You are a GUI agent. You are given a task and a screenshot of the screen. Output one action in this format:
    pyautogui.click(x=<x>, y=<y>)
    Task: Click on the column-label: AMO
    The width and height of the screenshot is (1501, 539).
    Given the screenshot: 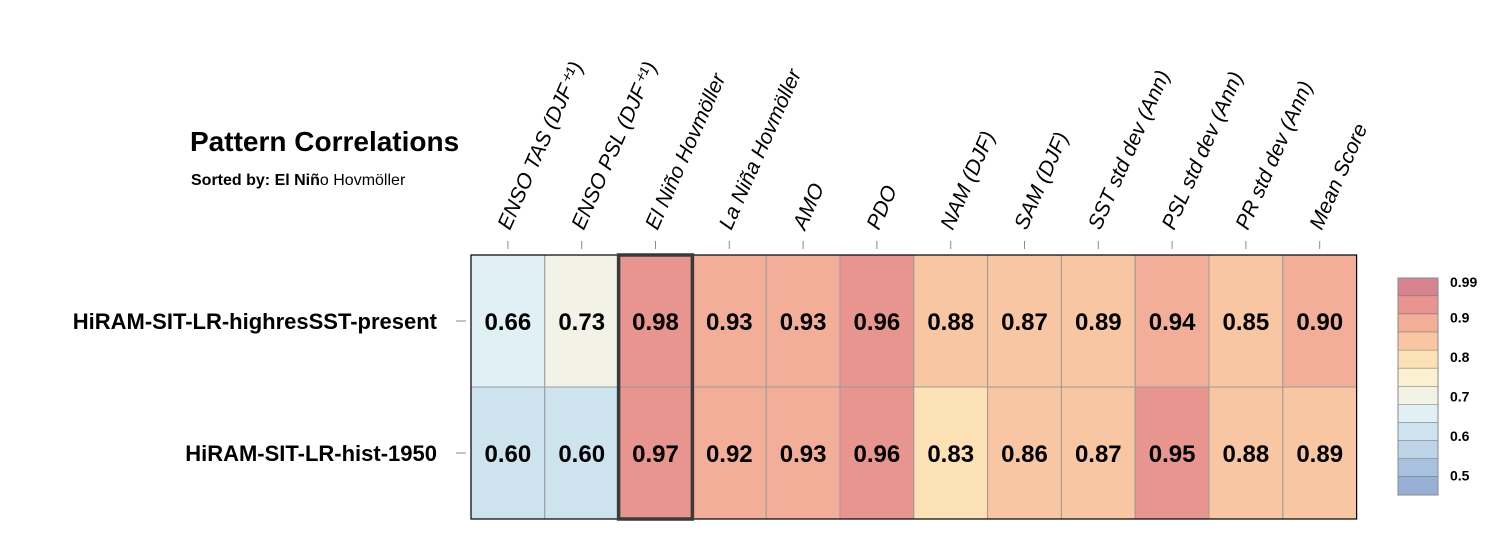 What is the action you would take?
    pyautogui.click(x=808, y=207)
    